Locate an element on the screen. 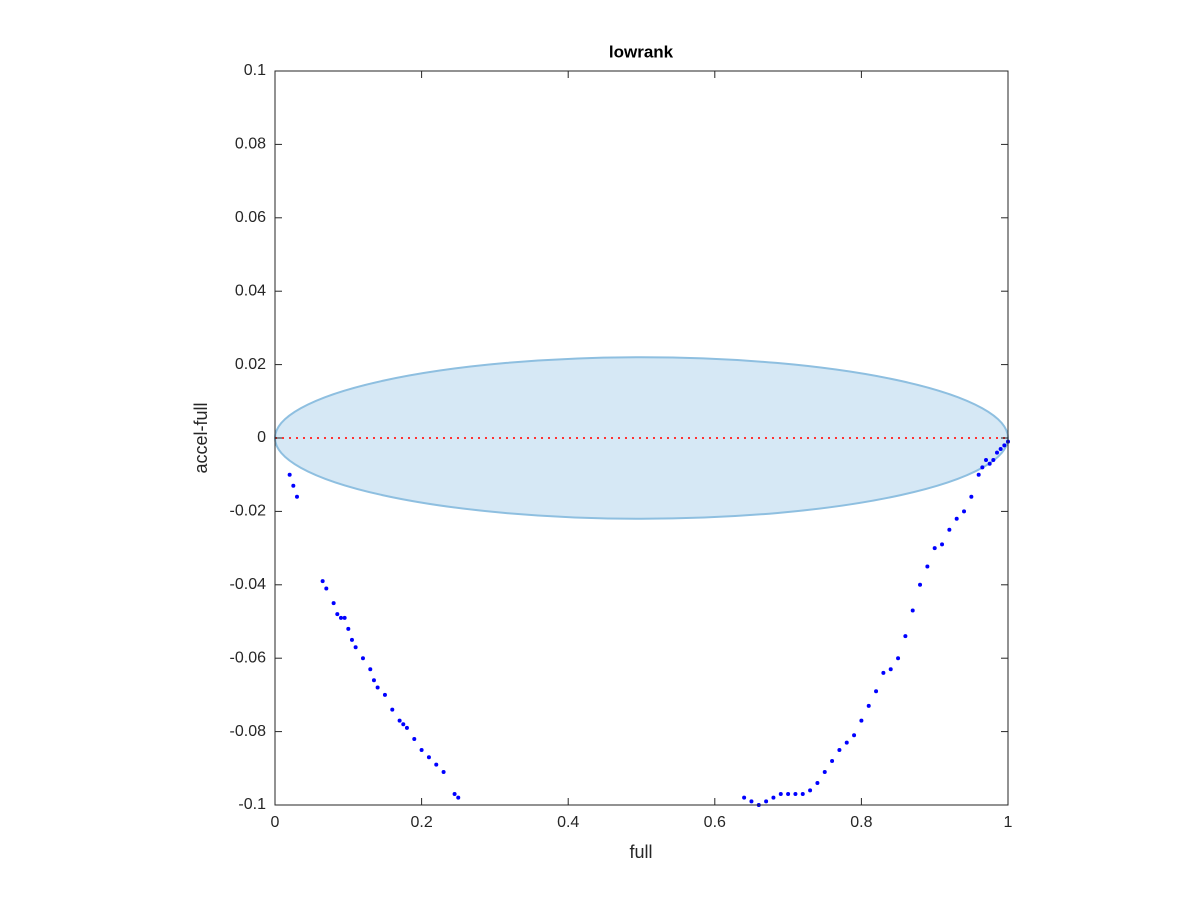 The height and width of the screenshot is (900, 1200). y-tick-label: 0.06 is located at coordinates (250, 217).